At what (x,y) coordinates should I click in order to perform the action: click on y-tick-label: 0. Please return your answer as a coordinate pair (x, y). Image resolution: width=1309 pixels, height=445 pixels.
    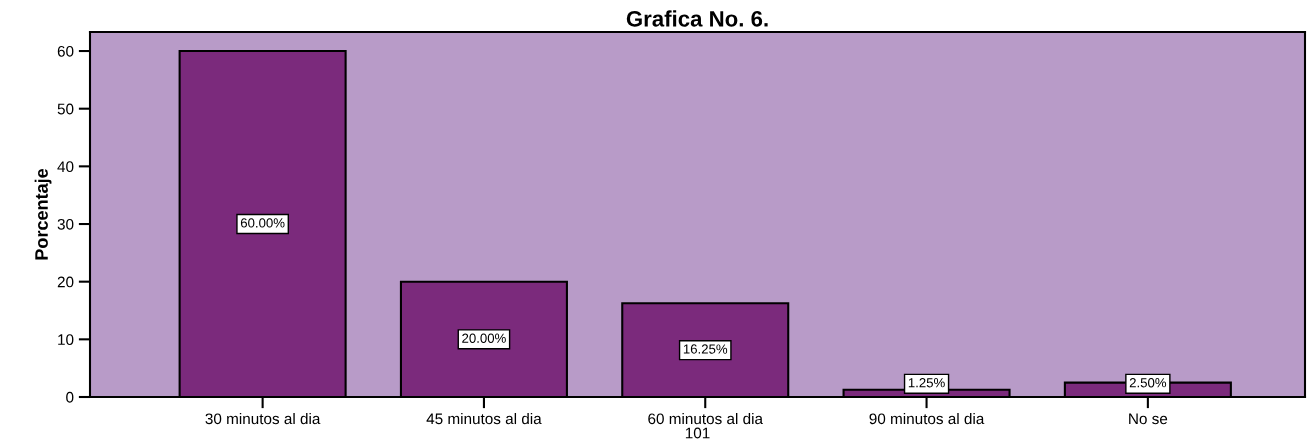
    Looking at the image, I should click on (70, 397).